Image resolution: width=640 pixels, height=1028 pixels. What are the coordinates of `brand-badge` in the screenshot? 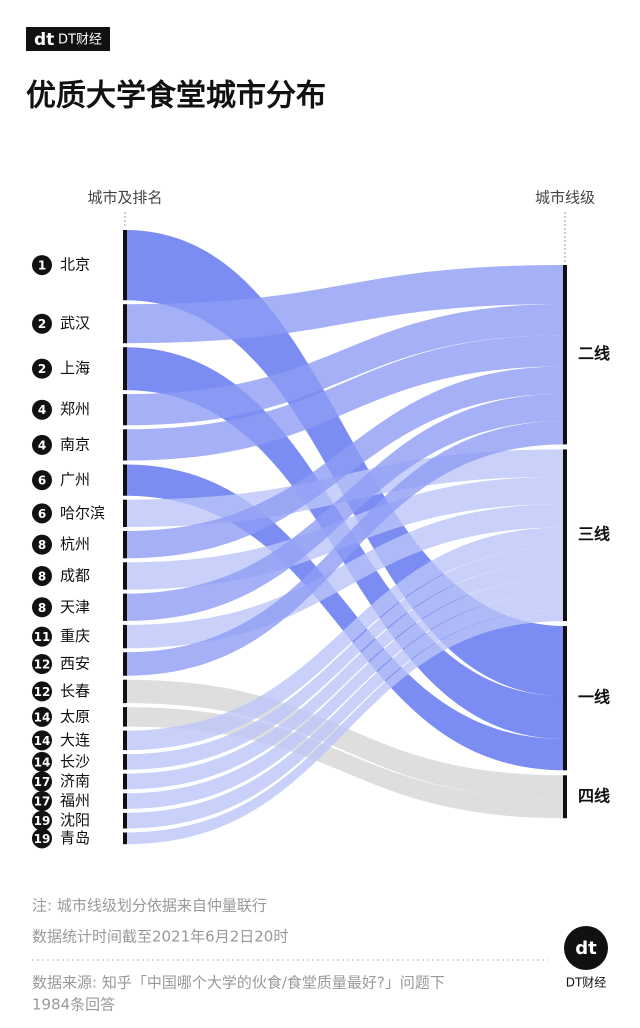 It's located at (68, 39).